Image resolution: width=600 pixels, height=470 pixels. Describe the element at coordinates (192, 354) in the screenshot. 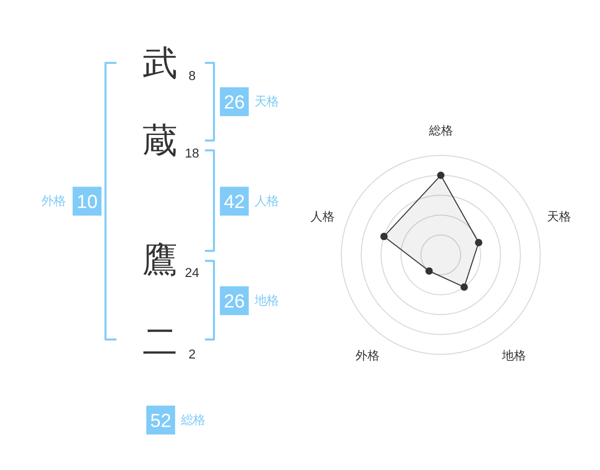

I see `data-label: 2` at that location.